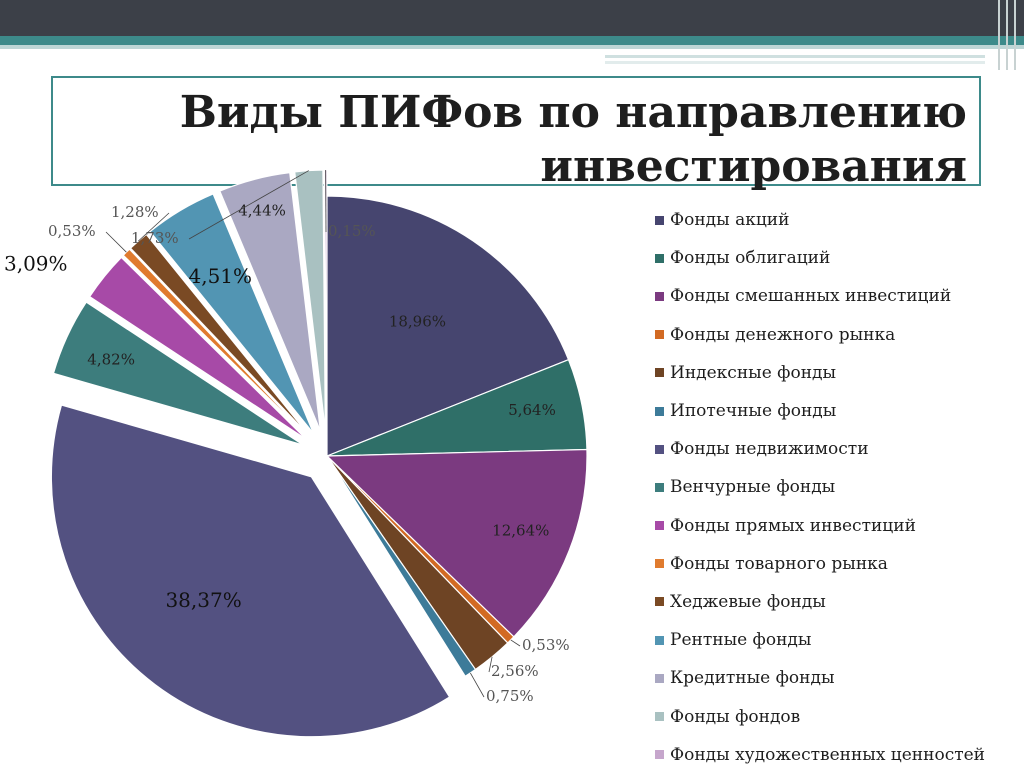 This screenshot has width=1024, height=774. I want to click on legend-label: Фонды акций, so click(729, 220).